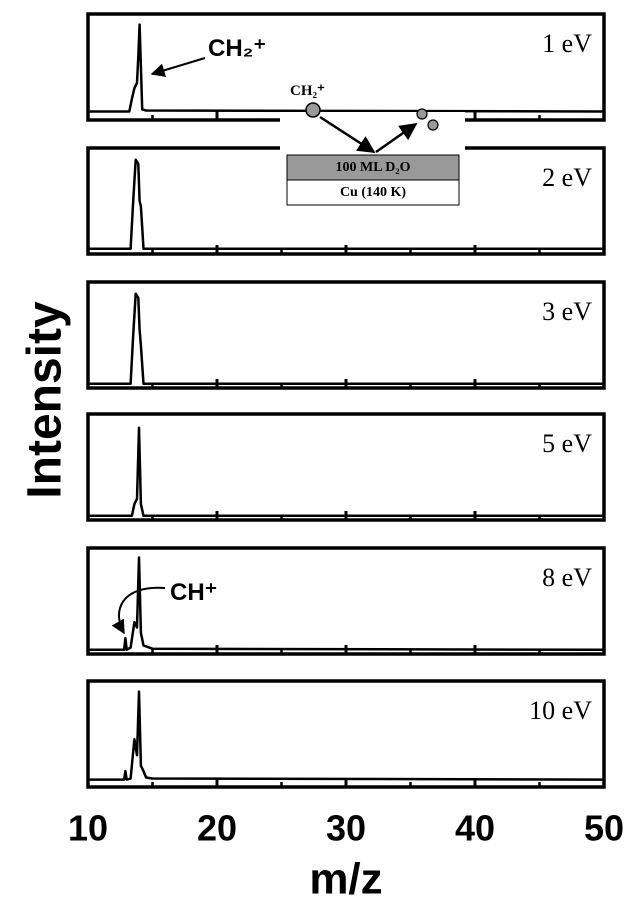  I want to click on panel-label: 2 eV, so click(567, 177).